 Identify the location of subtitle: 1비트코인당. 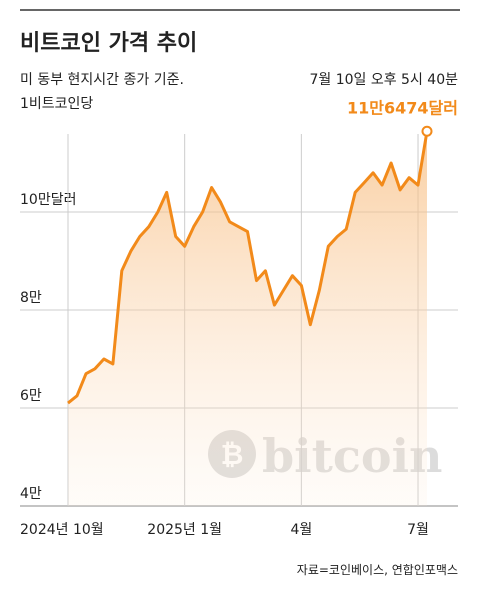
(56, 104).